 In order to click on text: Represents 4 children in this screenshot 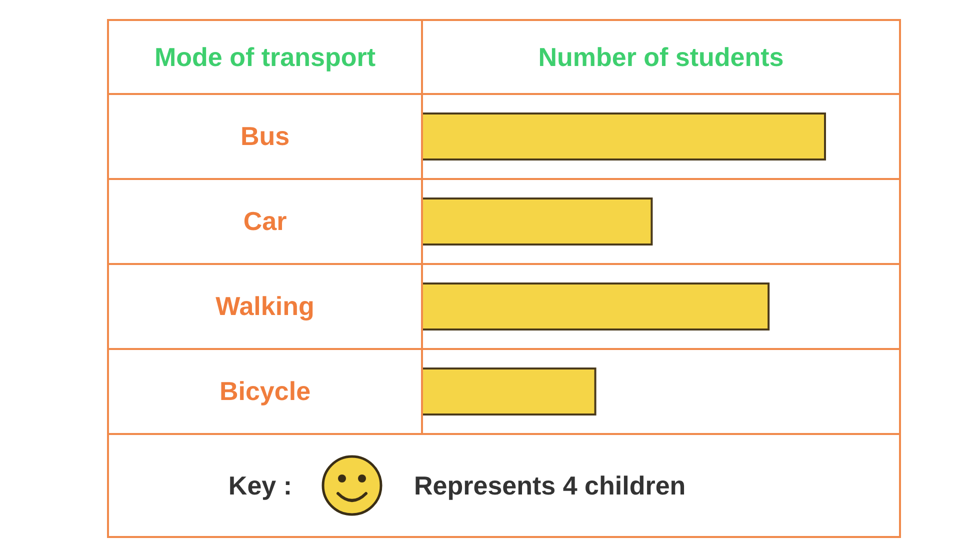, I will do `click(550, 485)`.